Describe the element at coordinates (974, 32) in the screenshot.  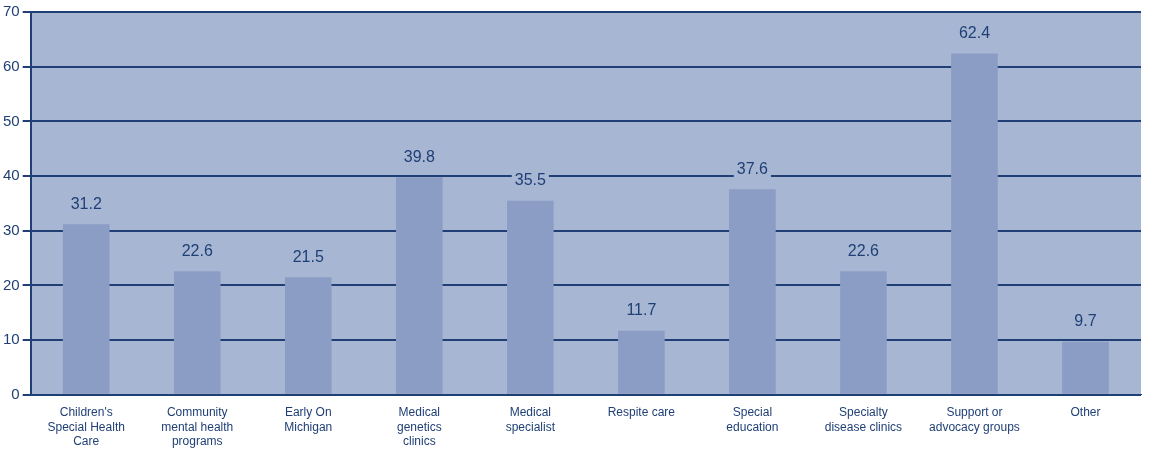
I see `data-label: 62.4` at that location.